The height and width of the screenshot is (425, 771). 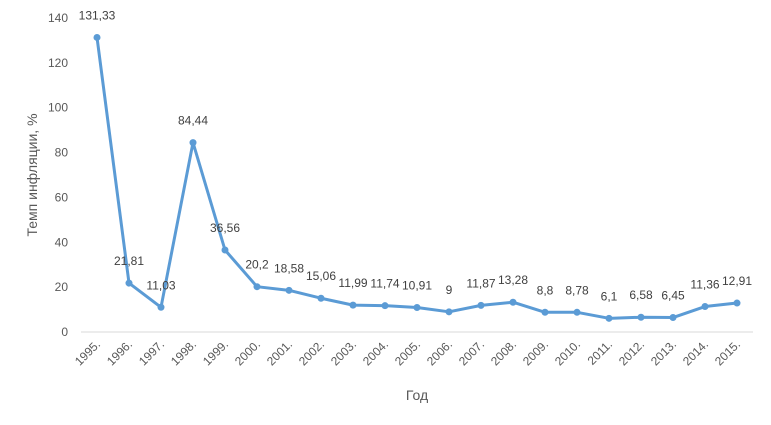 What do you see at coordinates (321, 276) in the screenshot?
I see `data-label: 15,06` at bounding box center [321, 276].